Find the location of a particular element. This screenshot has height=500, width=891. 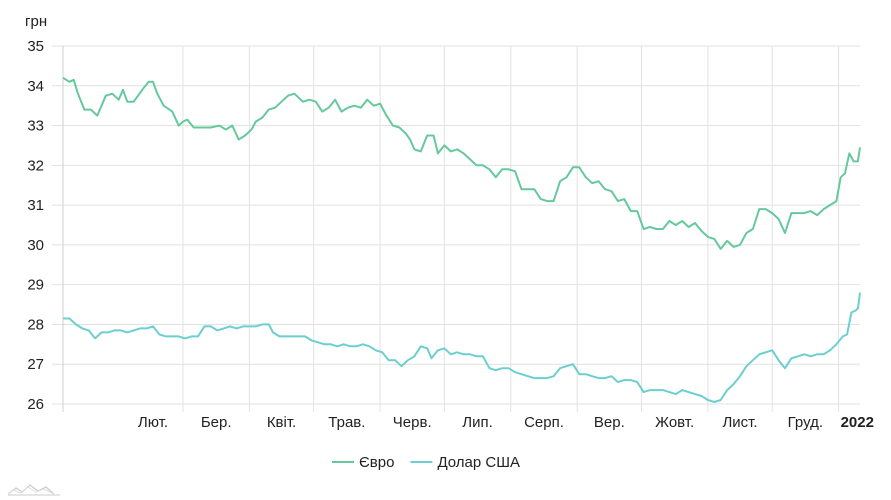

y-tick-label: 31 is located at coordinates (35, 205).